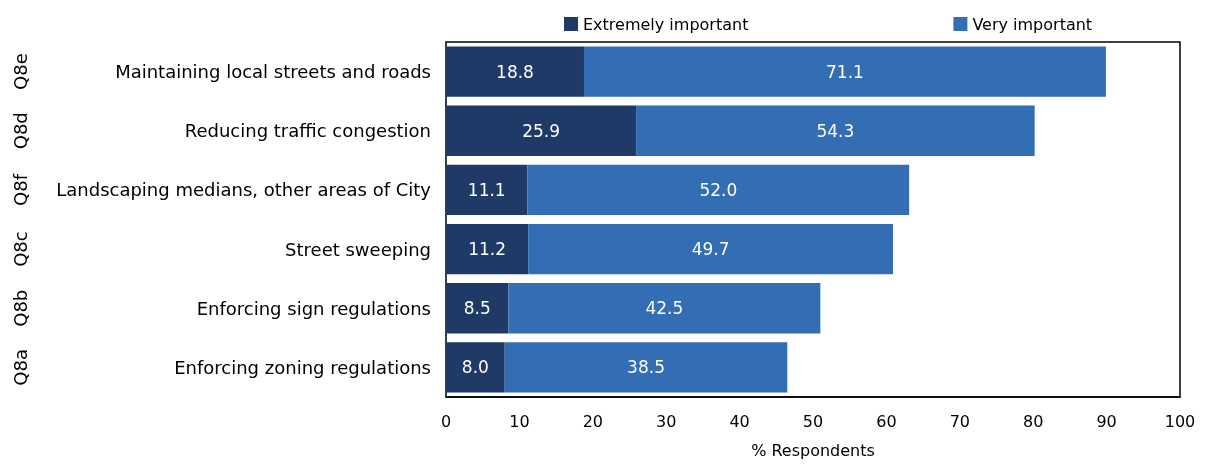 This screenshot has width=1205, height=465. Describe the element at coordinates (446, 421) in the screenshot. I see `x-tick-label: 0` at that location.